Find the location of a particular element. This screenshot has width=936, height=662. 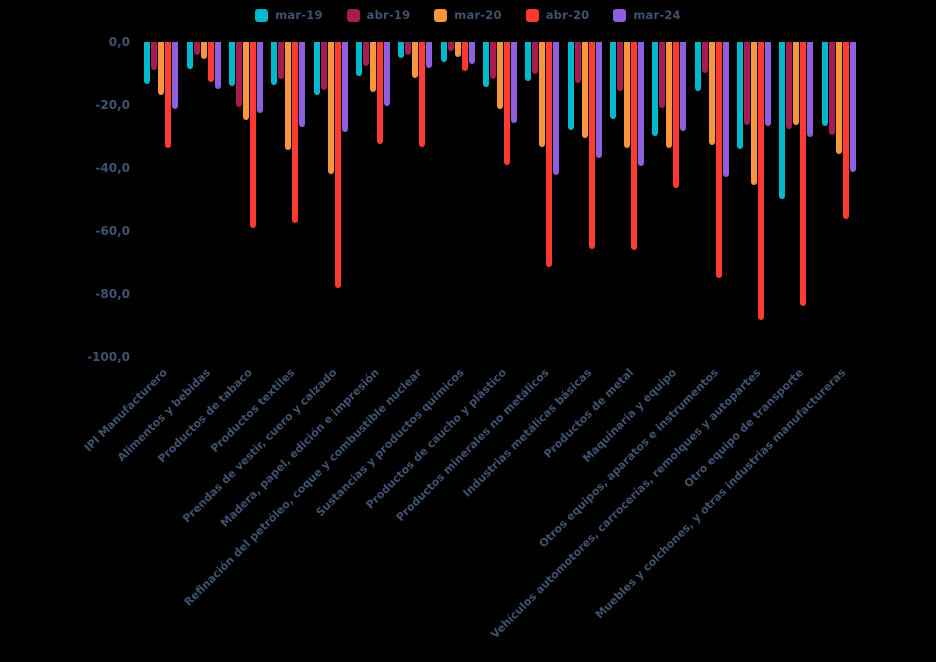

y-tick-label: -40,0 is located at coordinates (112, 168).